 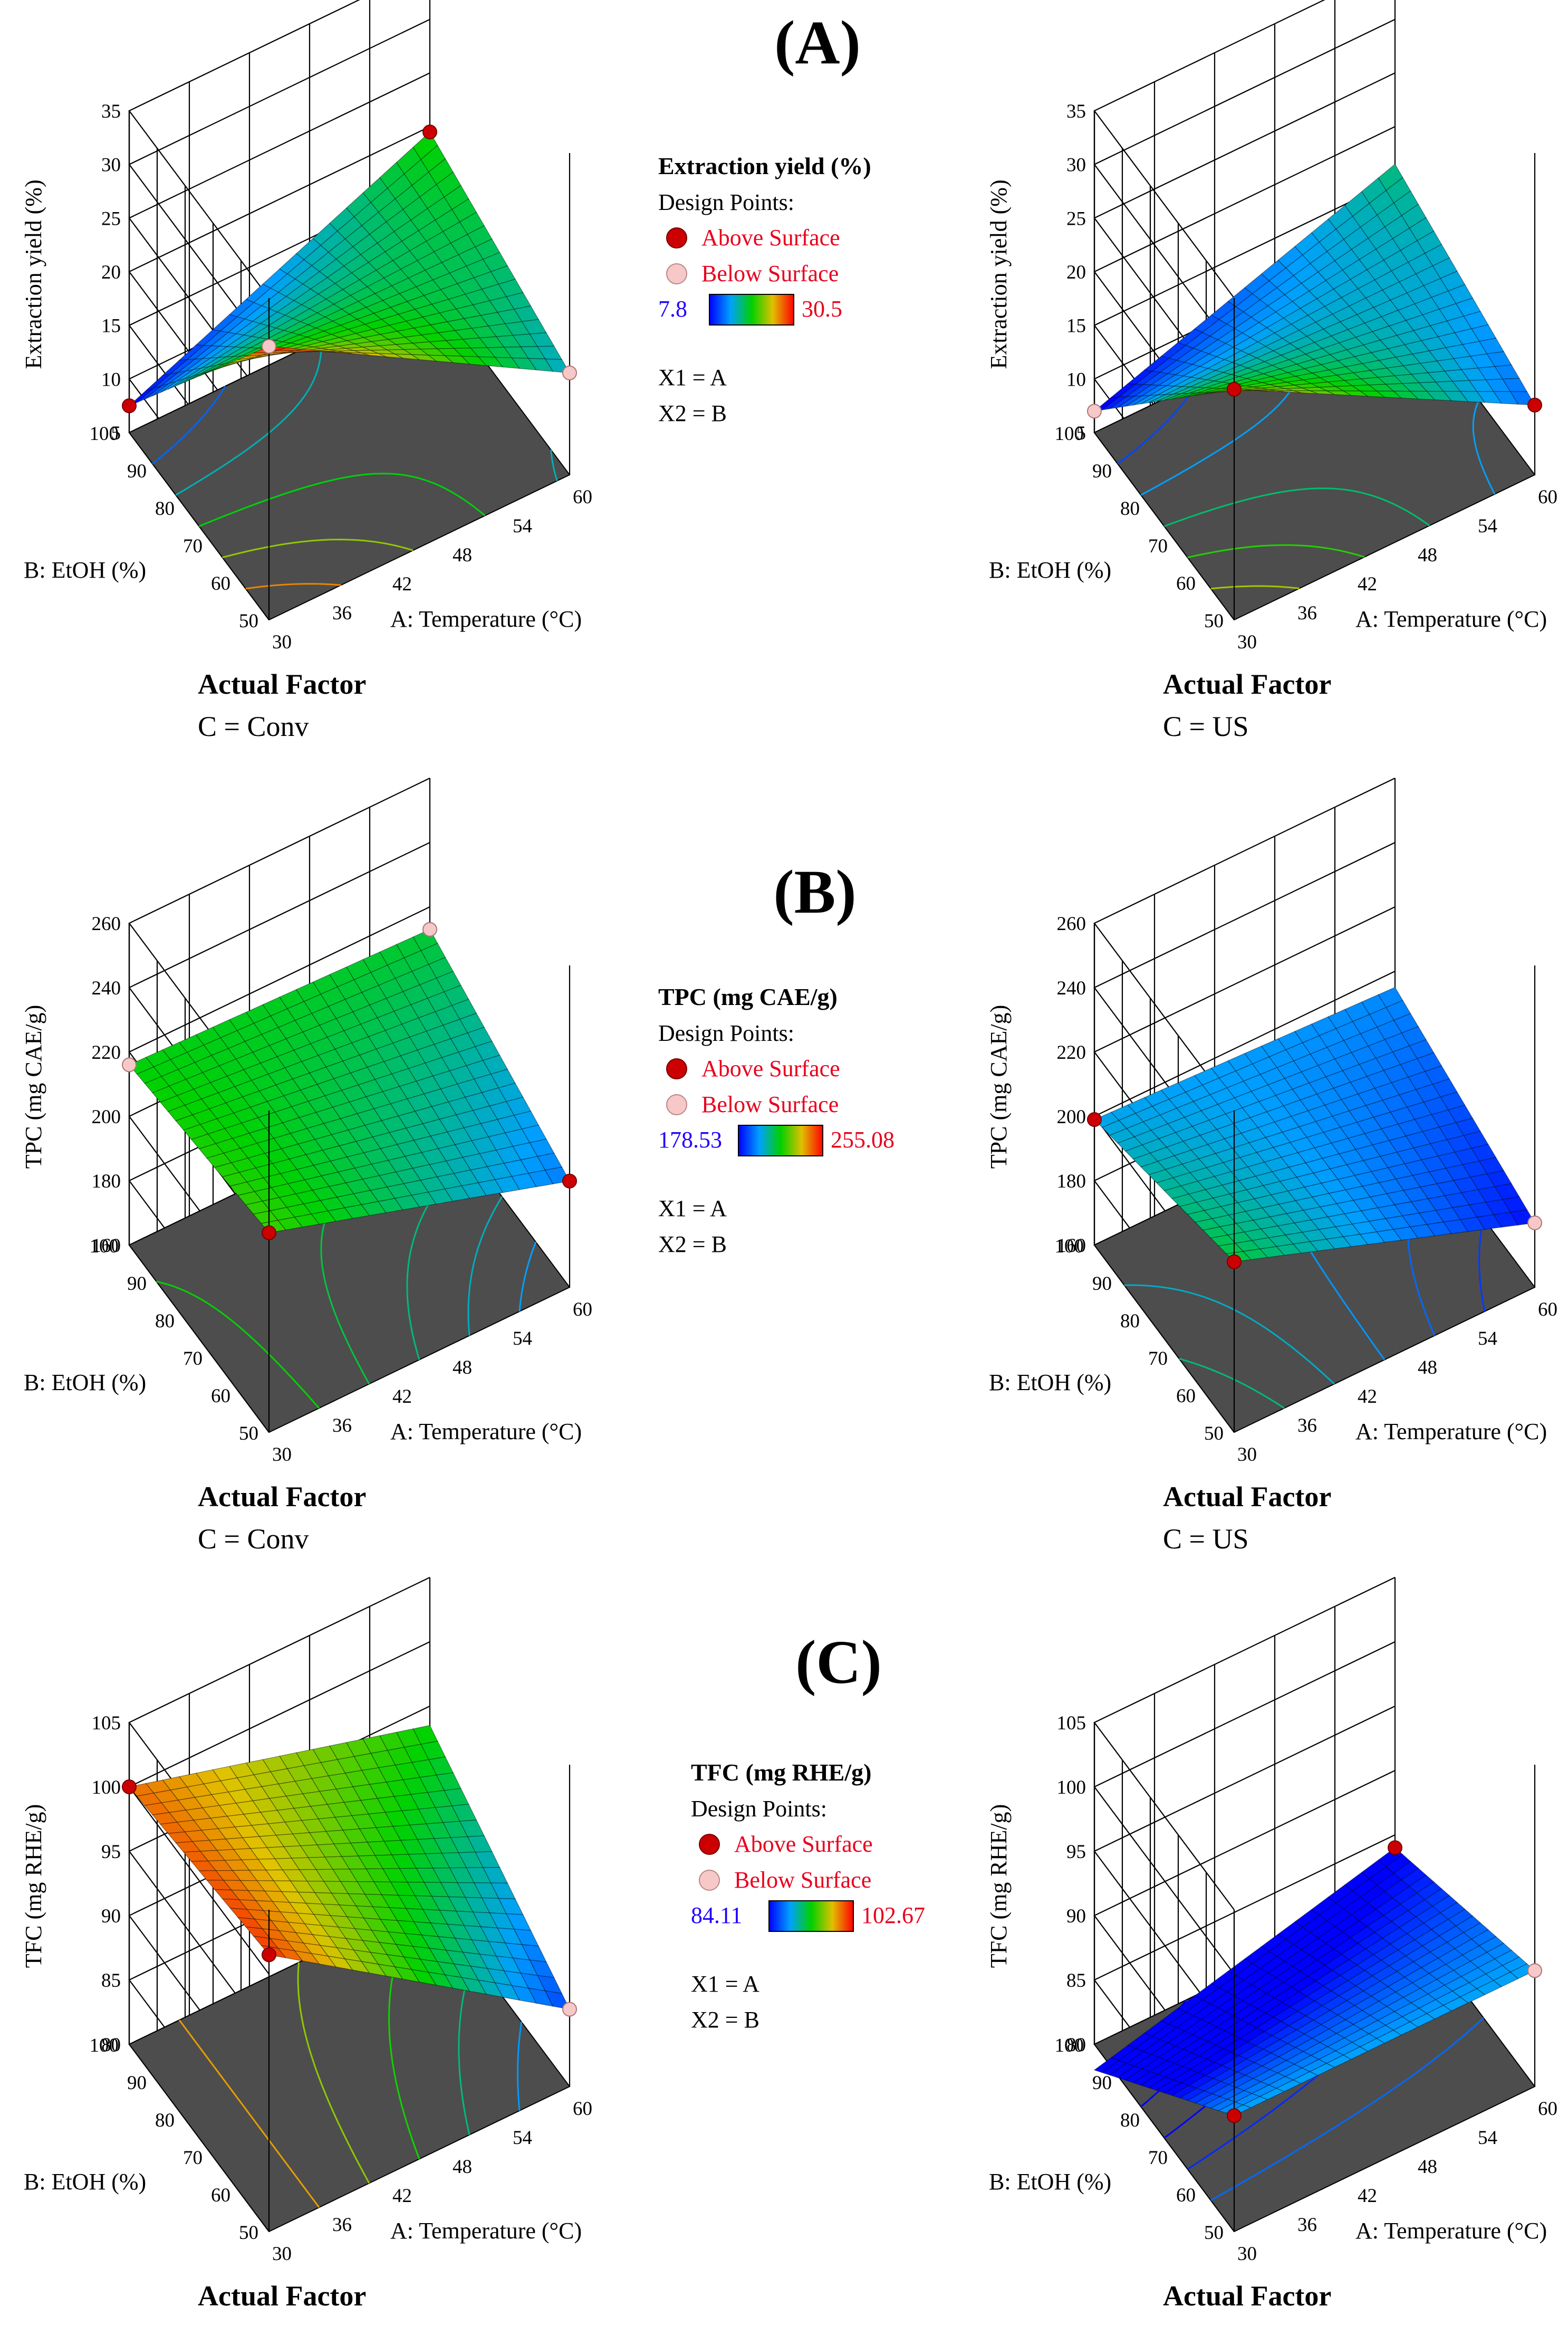 I want to click on z-tick-label: 25, so click(x=1076, y=218).